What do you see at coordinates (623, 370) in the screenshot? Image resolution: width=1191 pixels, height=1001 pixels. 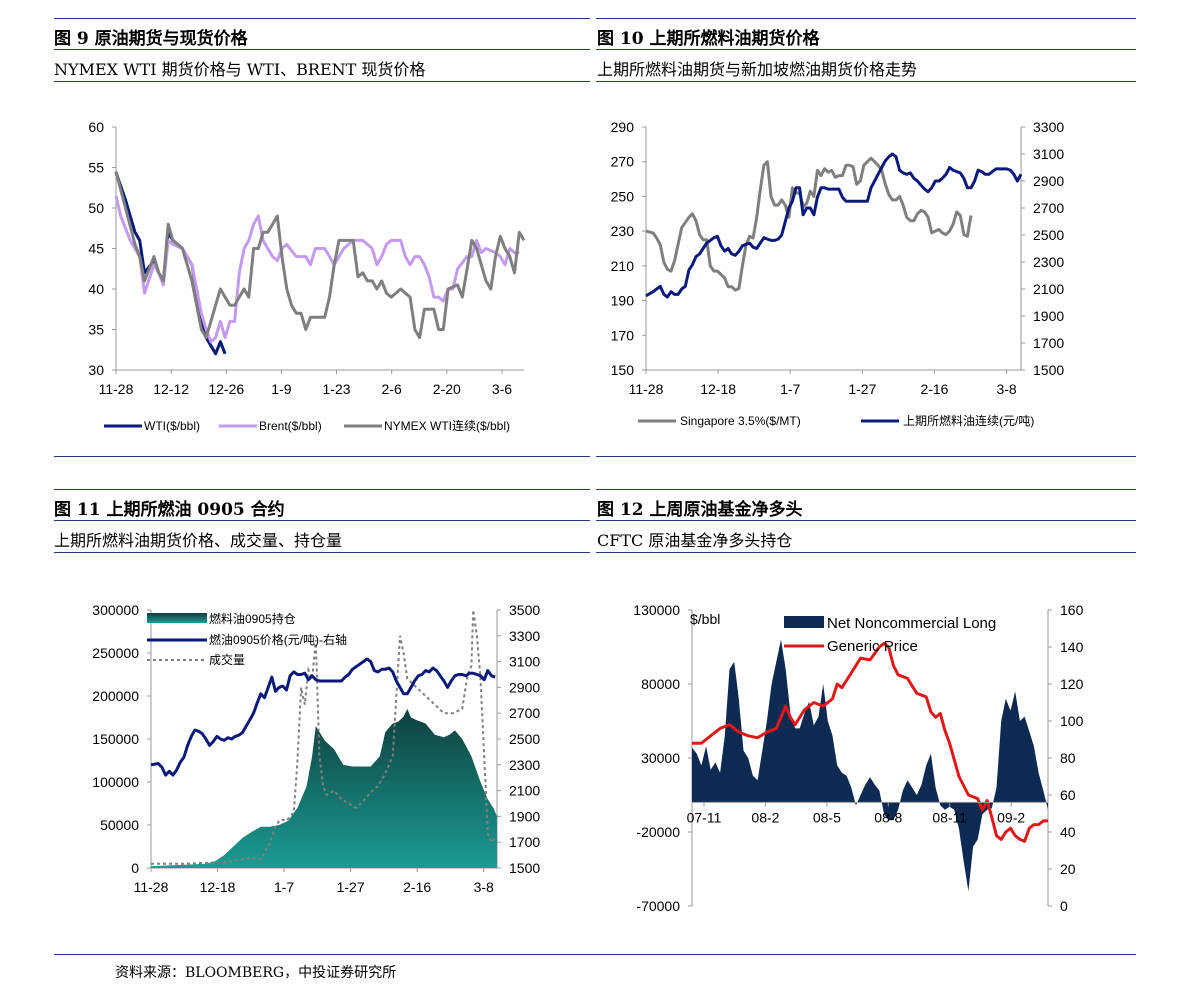 I see `fig10-y-tick-label-left: 150` at bounding box center [623, 370].